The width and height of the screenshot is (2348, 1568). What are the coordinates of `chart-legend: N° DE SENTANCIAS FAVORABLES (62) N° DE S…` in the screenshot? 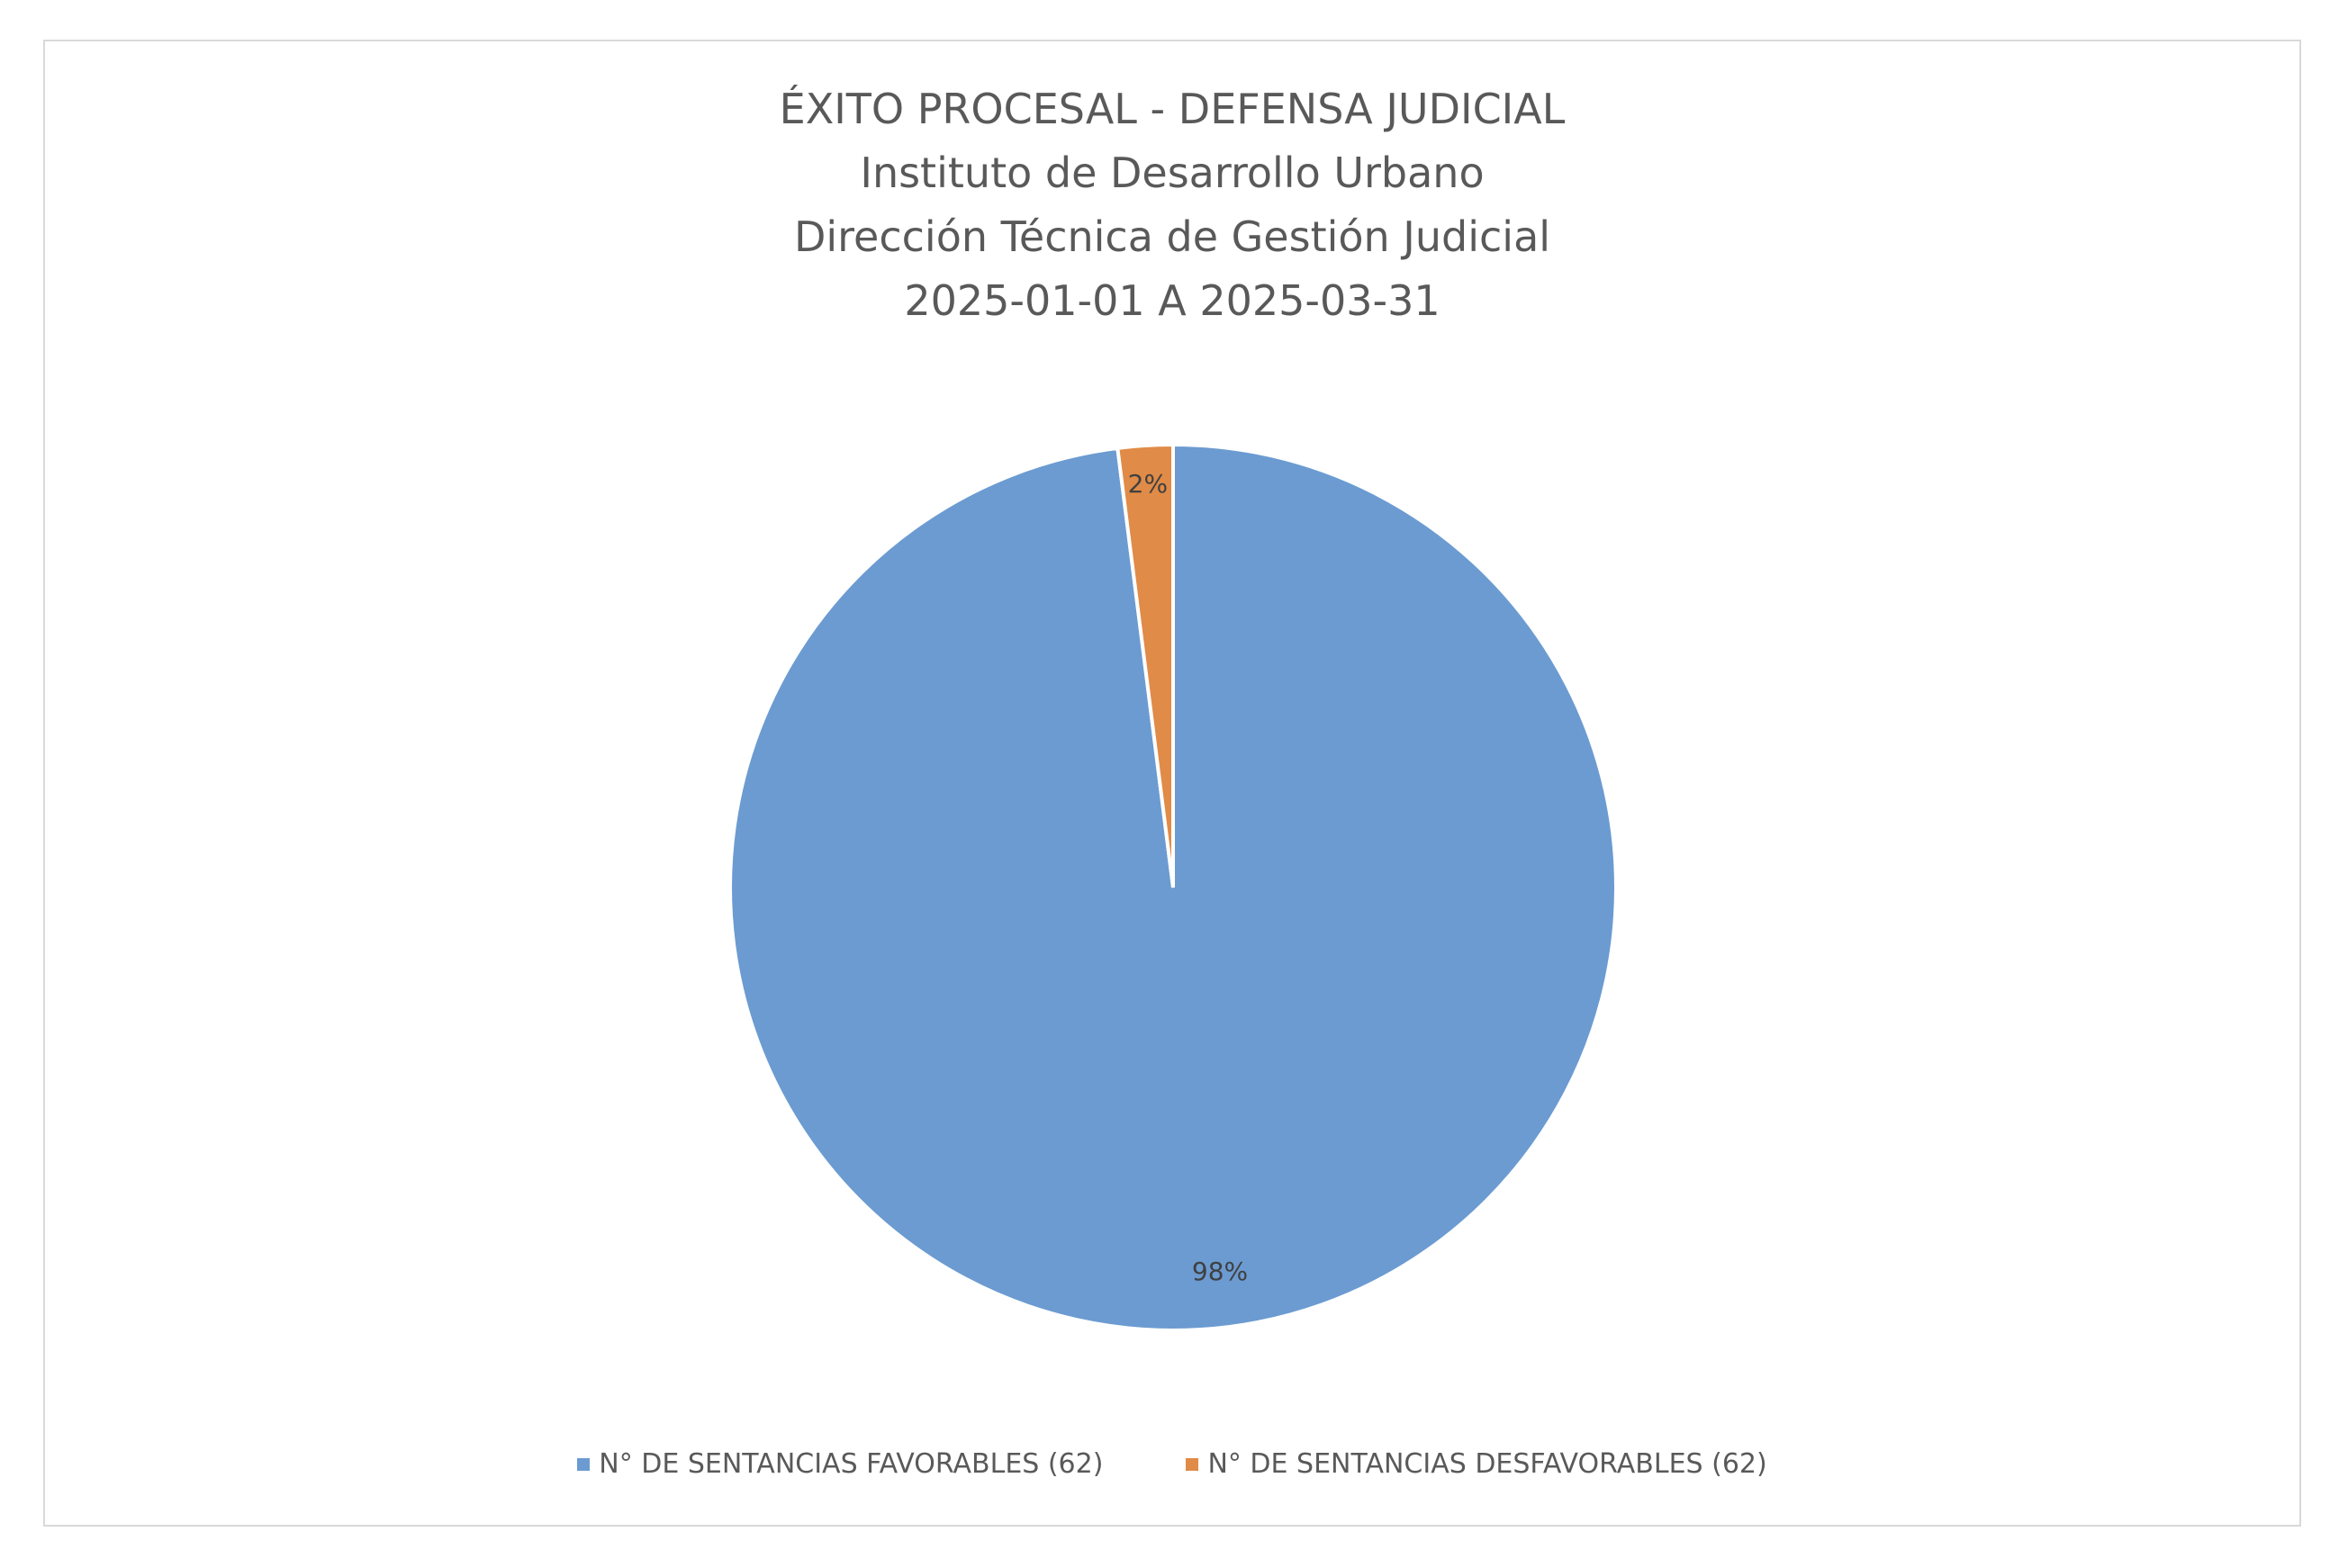 It's located at (1172, 1464).